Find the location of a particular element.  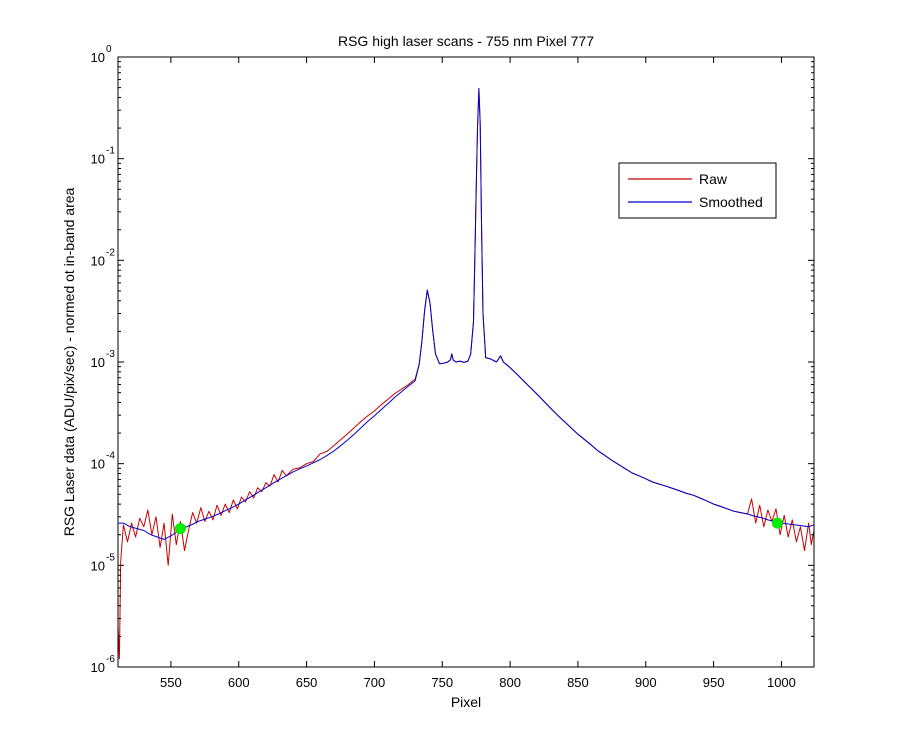

y-tick-exponent: -4 is located at coordinates (110, 456).